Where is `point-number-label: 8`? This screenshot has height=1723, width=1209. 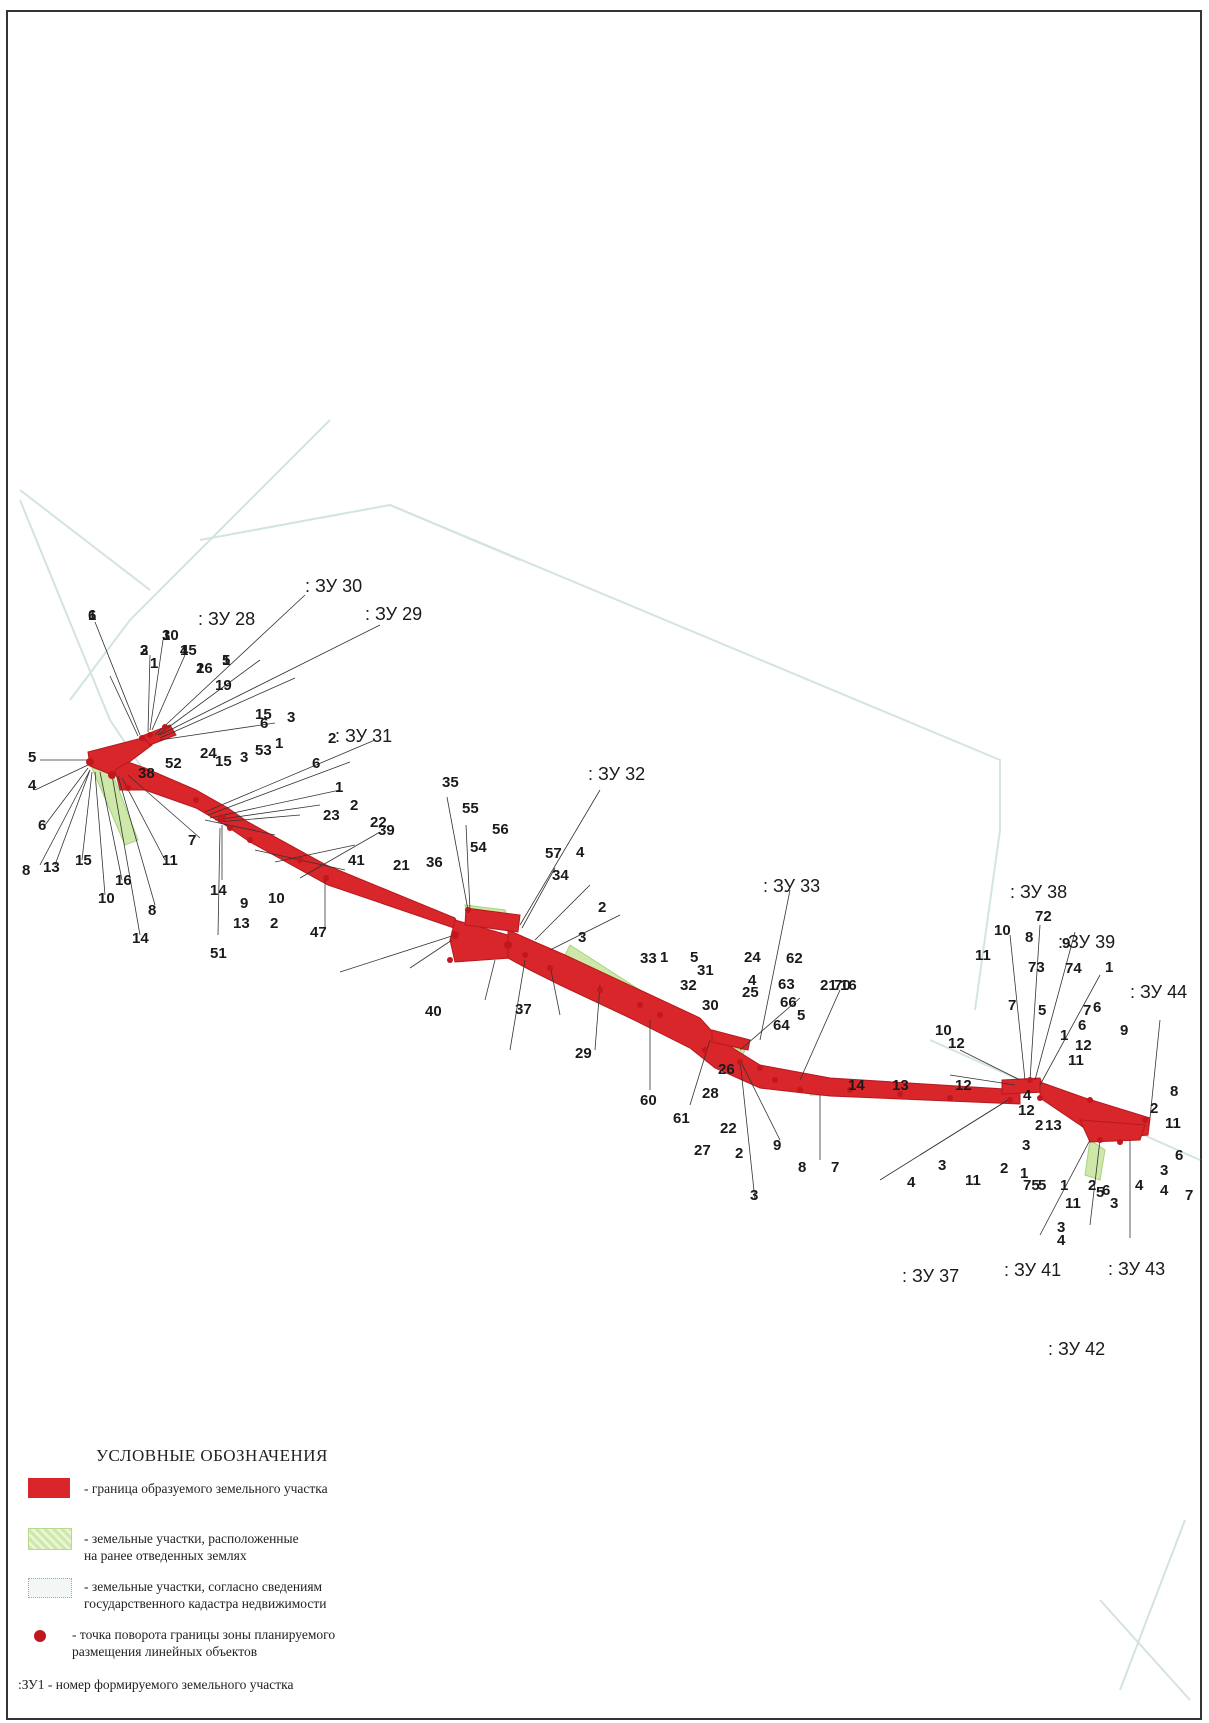 point-number-label: 8 is located at coordinates (1174, 1091).